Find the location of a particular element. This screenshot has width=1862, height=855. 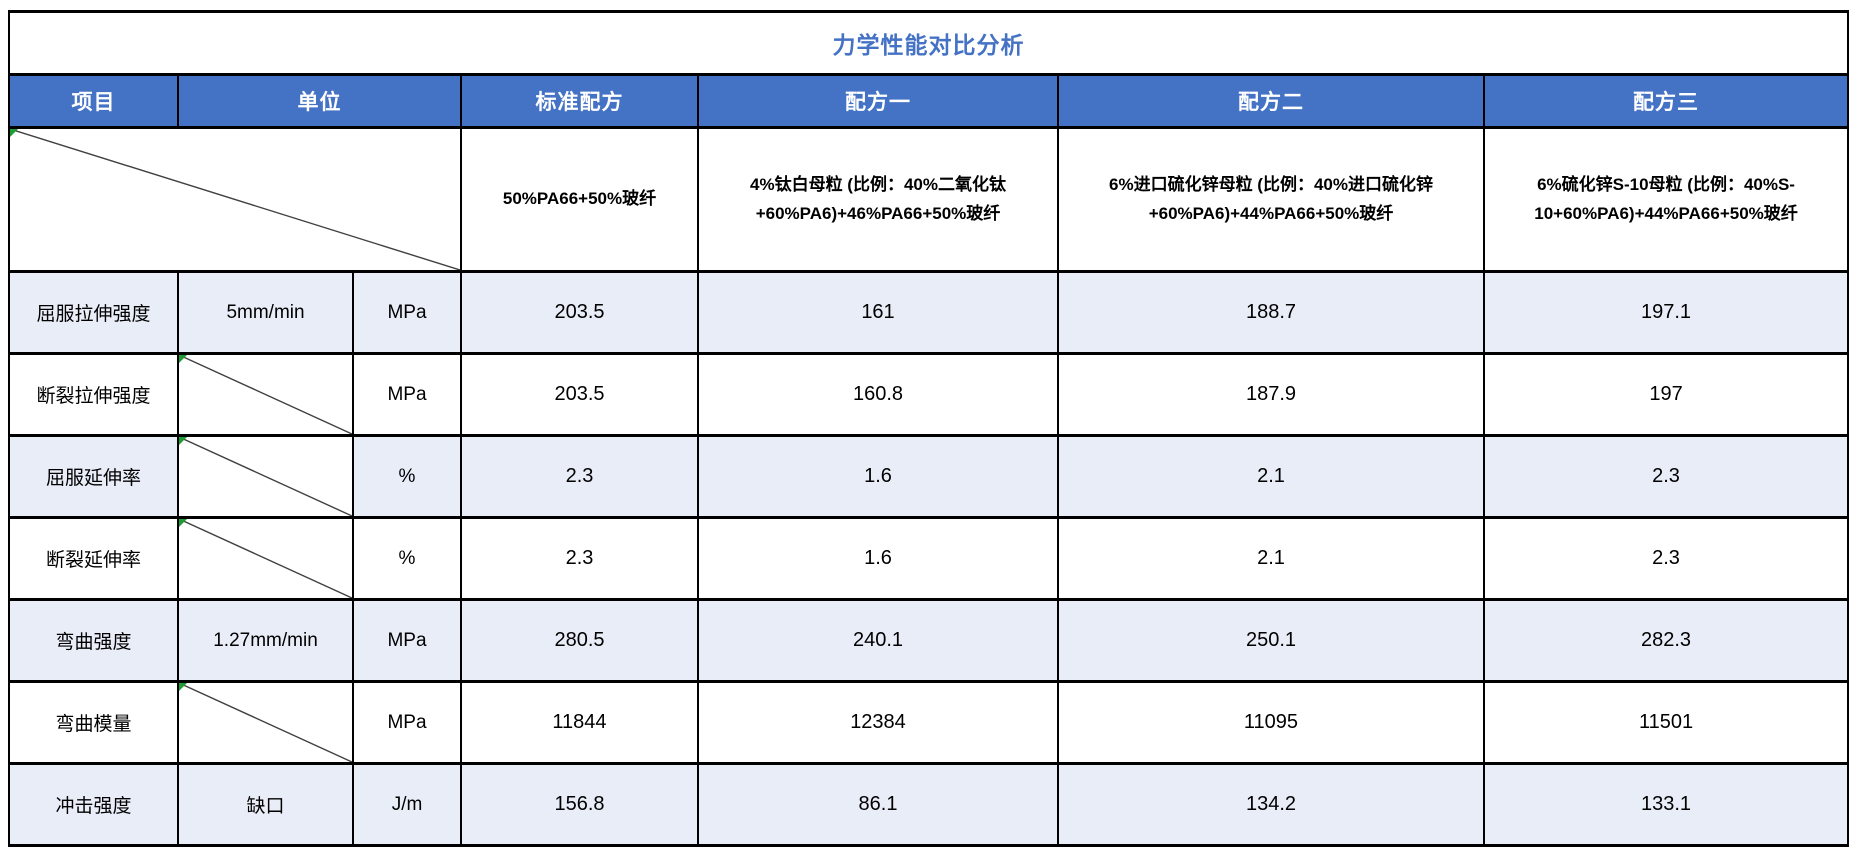

value-cell: 133.1 is located at coordinates (1666, 804).